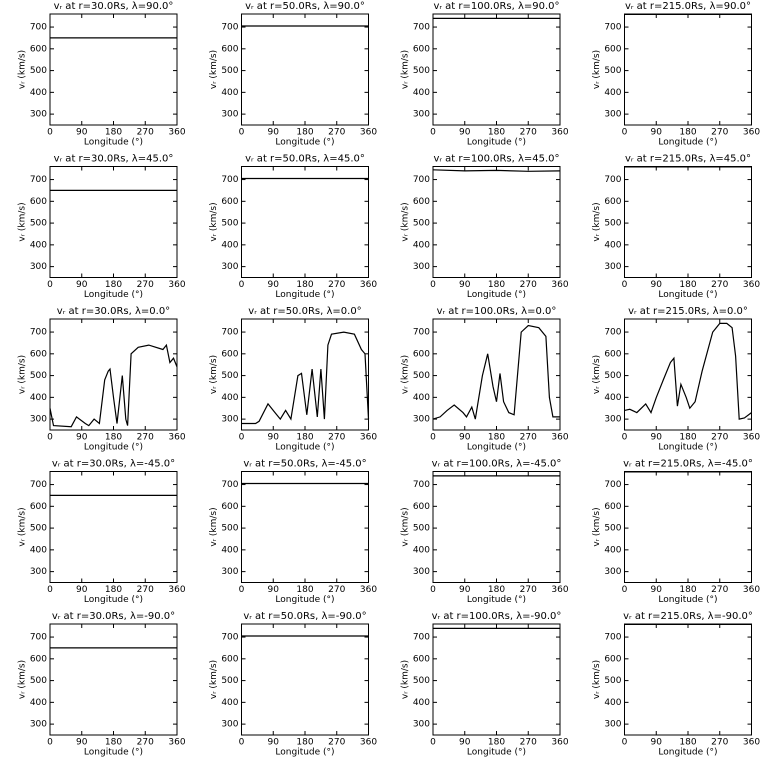  I want to click on chart-title: vᵣ at r=100.0Rs, λ=0.0°, so click(497, 311).